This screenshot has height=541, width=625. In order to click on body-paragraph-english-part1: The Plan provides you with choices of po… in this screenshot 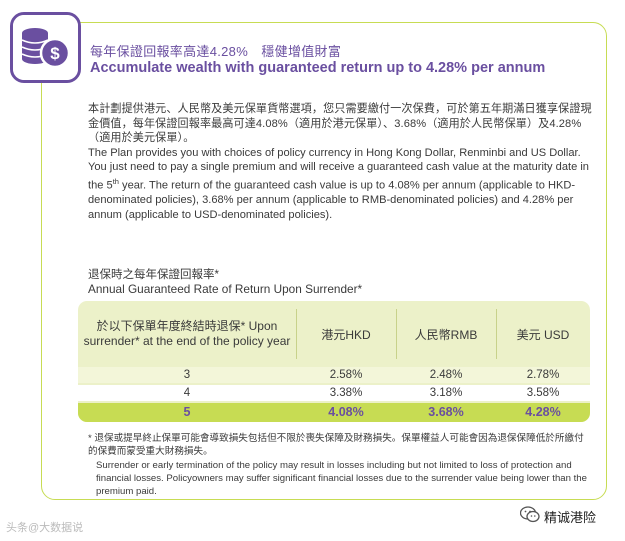, I will do `click(338, 169)`.